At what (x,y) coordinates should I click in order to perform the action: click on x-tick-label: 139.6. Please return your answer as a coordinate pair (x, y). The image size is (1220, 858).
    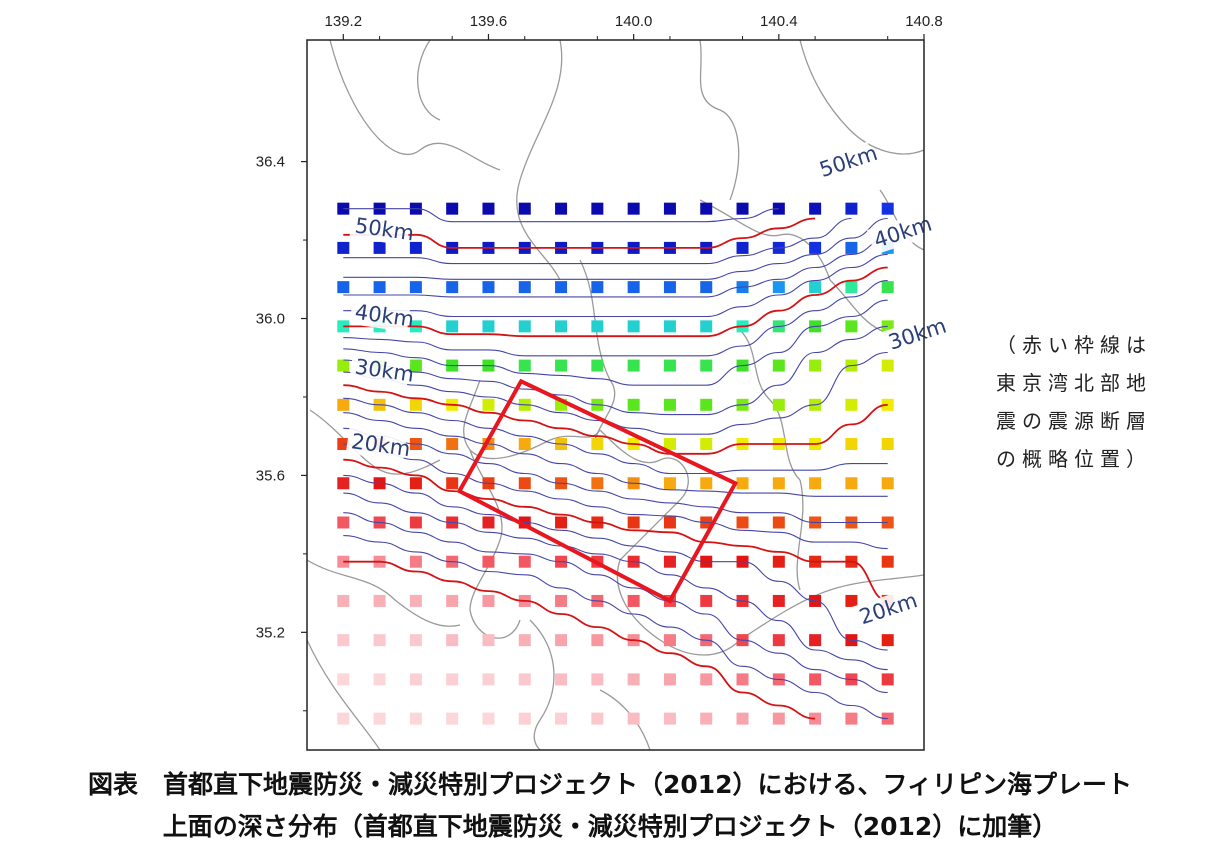
    Looking at the image, I should click on (489, 21).